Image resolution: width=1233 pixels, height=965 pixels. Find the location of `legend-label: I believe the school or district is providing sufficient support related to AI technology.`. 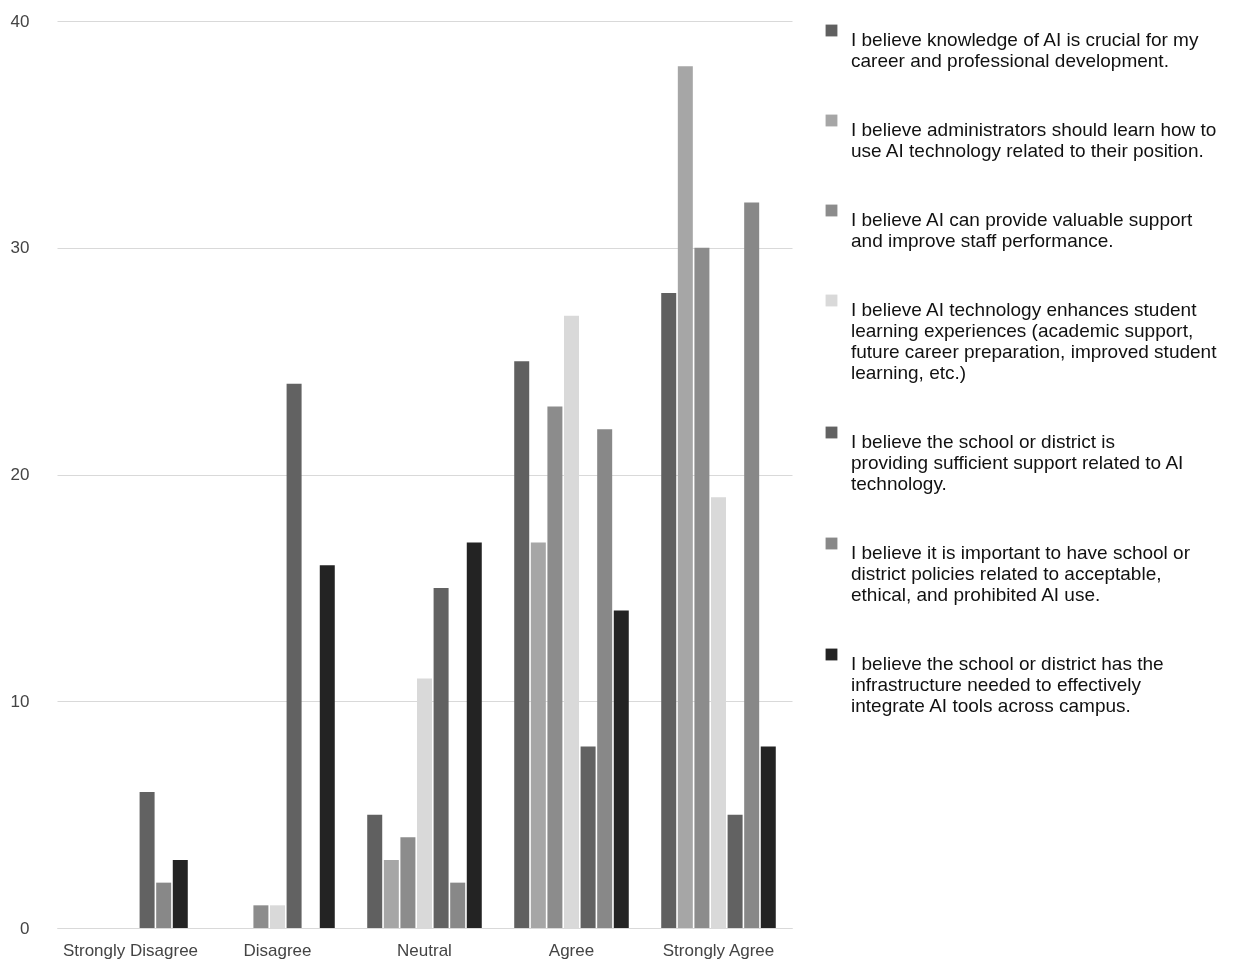

legend-label: I believe the school or district is providing sufficient support related to AI technology. is located at coordinates (1017, 462).